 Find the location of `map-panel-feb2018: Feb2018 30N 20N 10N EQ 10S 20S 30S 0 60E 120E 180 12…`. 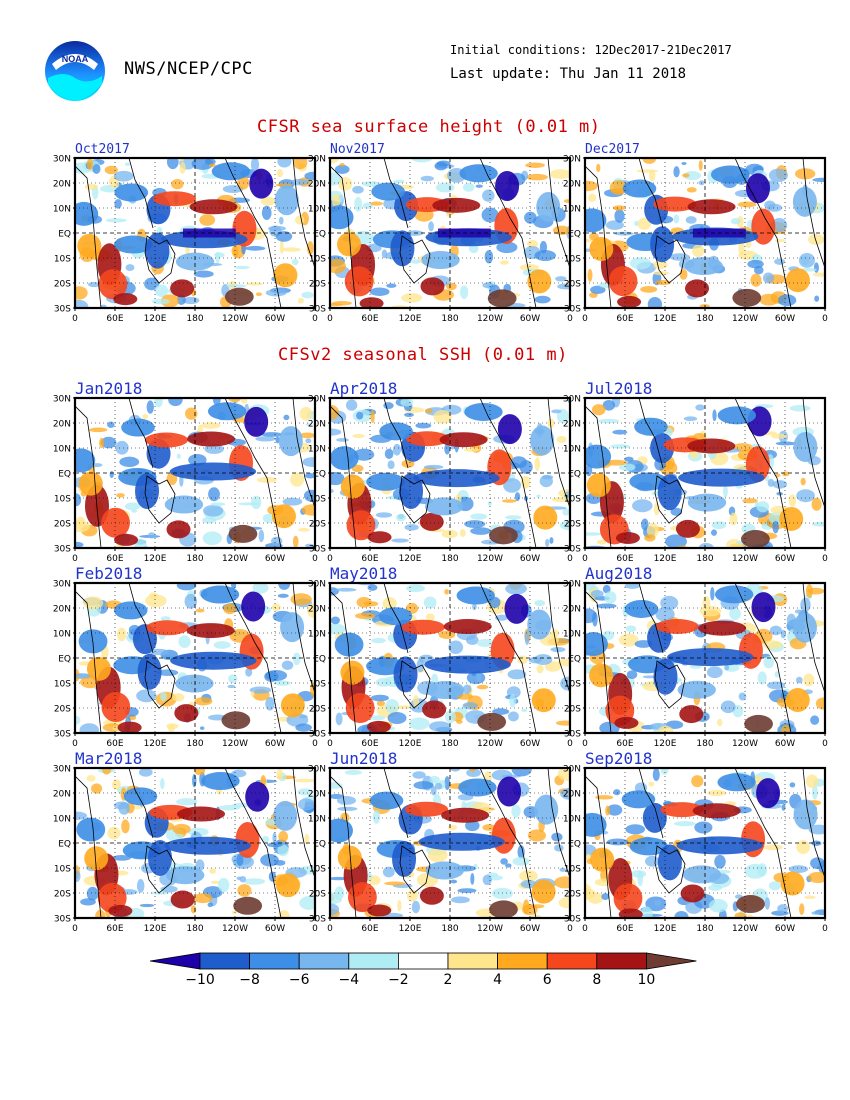

map-panel-feb2018: Feb2018 30N 20N 10N EQ 10S 20S 30S 0 60E 120E 180 12… is located at coordinates (159, 661).